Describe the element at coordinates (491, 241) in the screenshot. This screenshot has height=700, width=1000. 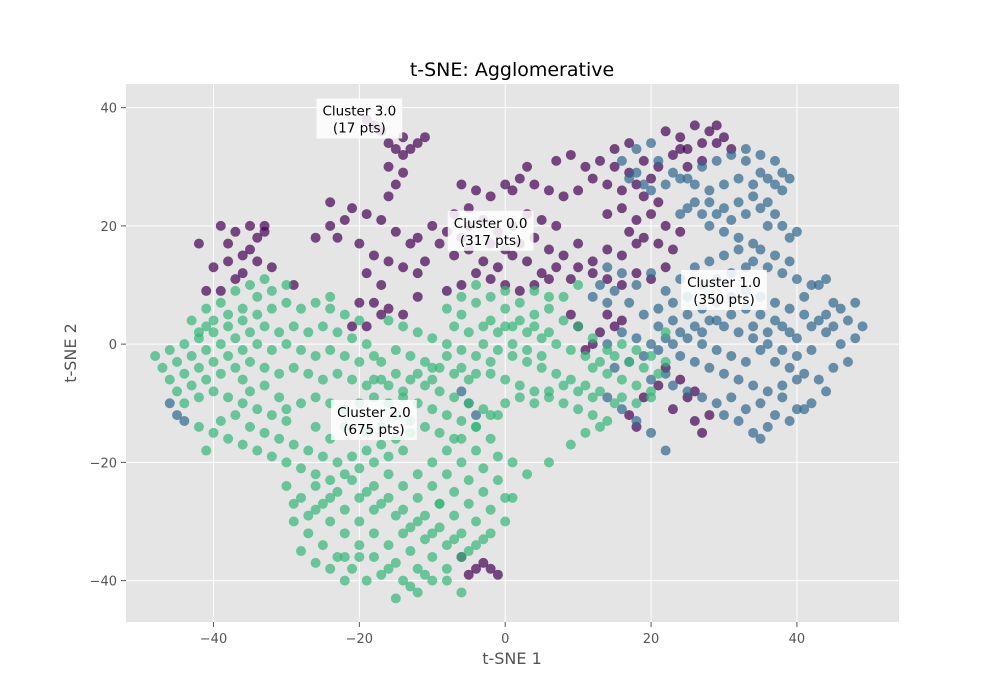
I see `annotation-count: (317 pts)` at that location.